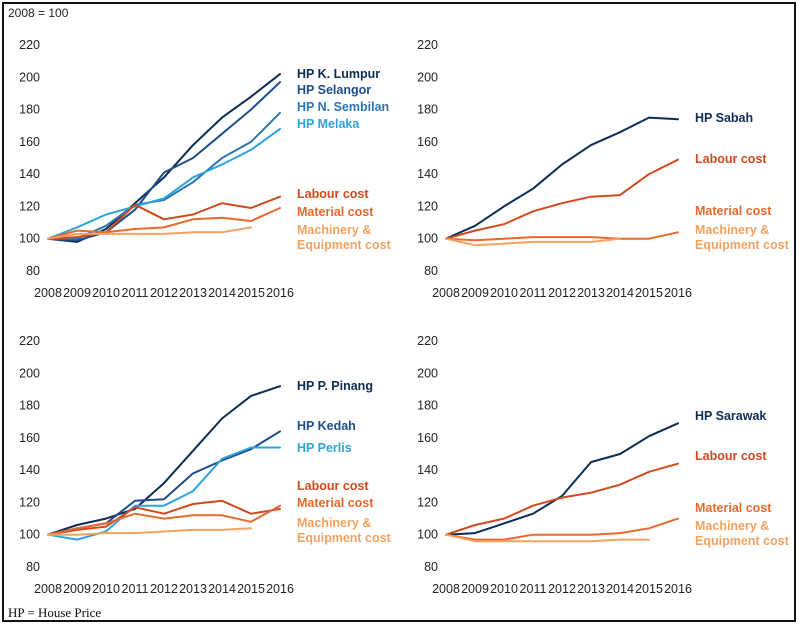 This screenshot has height=626, width=800. I want to click on series-line-hp-sabah, so click(562, 178).